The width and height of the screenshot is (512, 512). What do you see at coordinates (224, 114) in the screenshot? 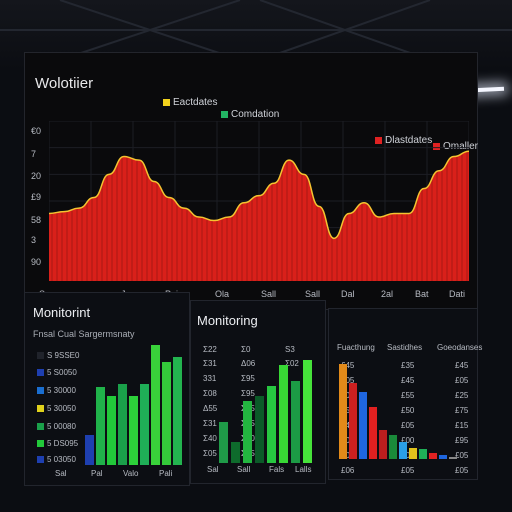
I see `legend-swatch-green` at bounding box center [224, 114].